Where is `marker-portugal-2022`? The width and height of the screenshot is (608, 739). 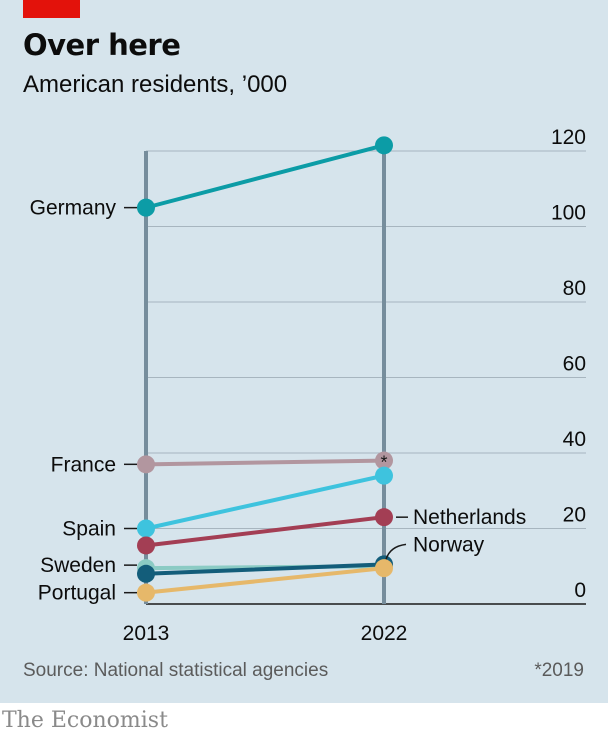
marker-portugal-2022 is located at coordinates (384, 568).